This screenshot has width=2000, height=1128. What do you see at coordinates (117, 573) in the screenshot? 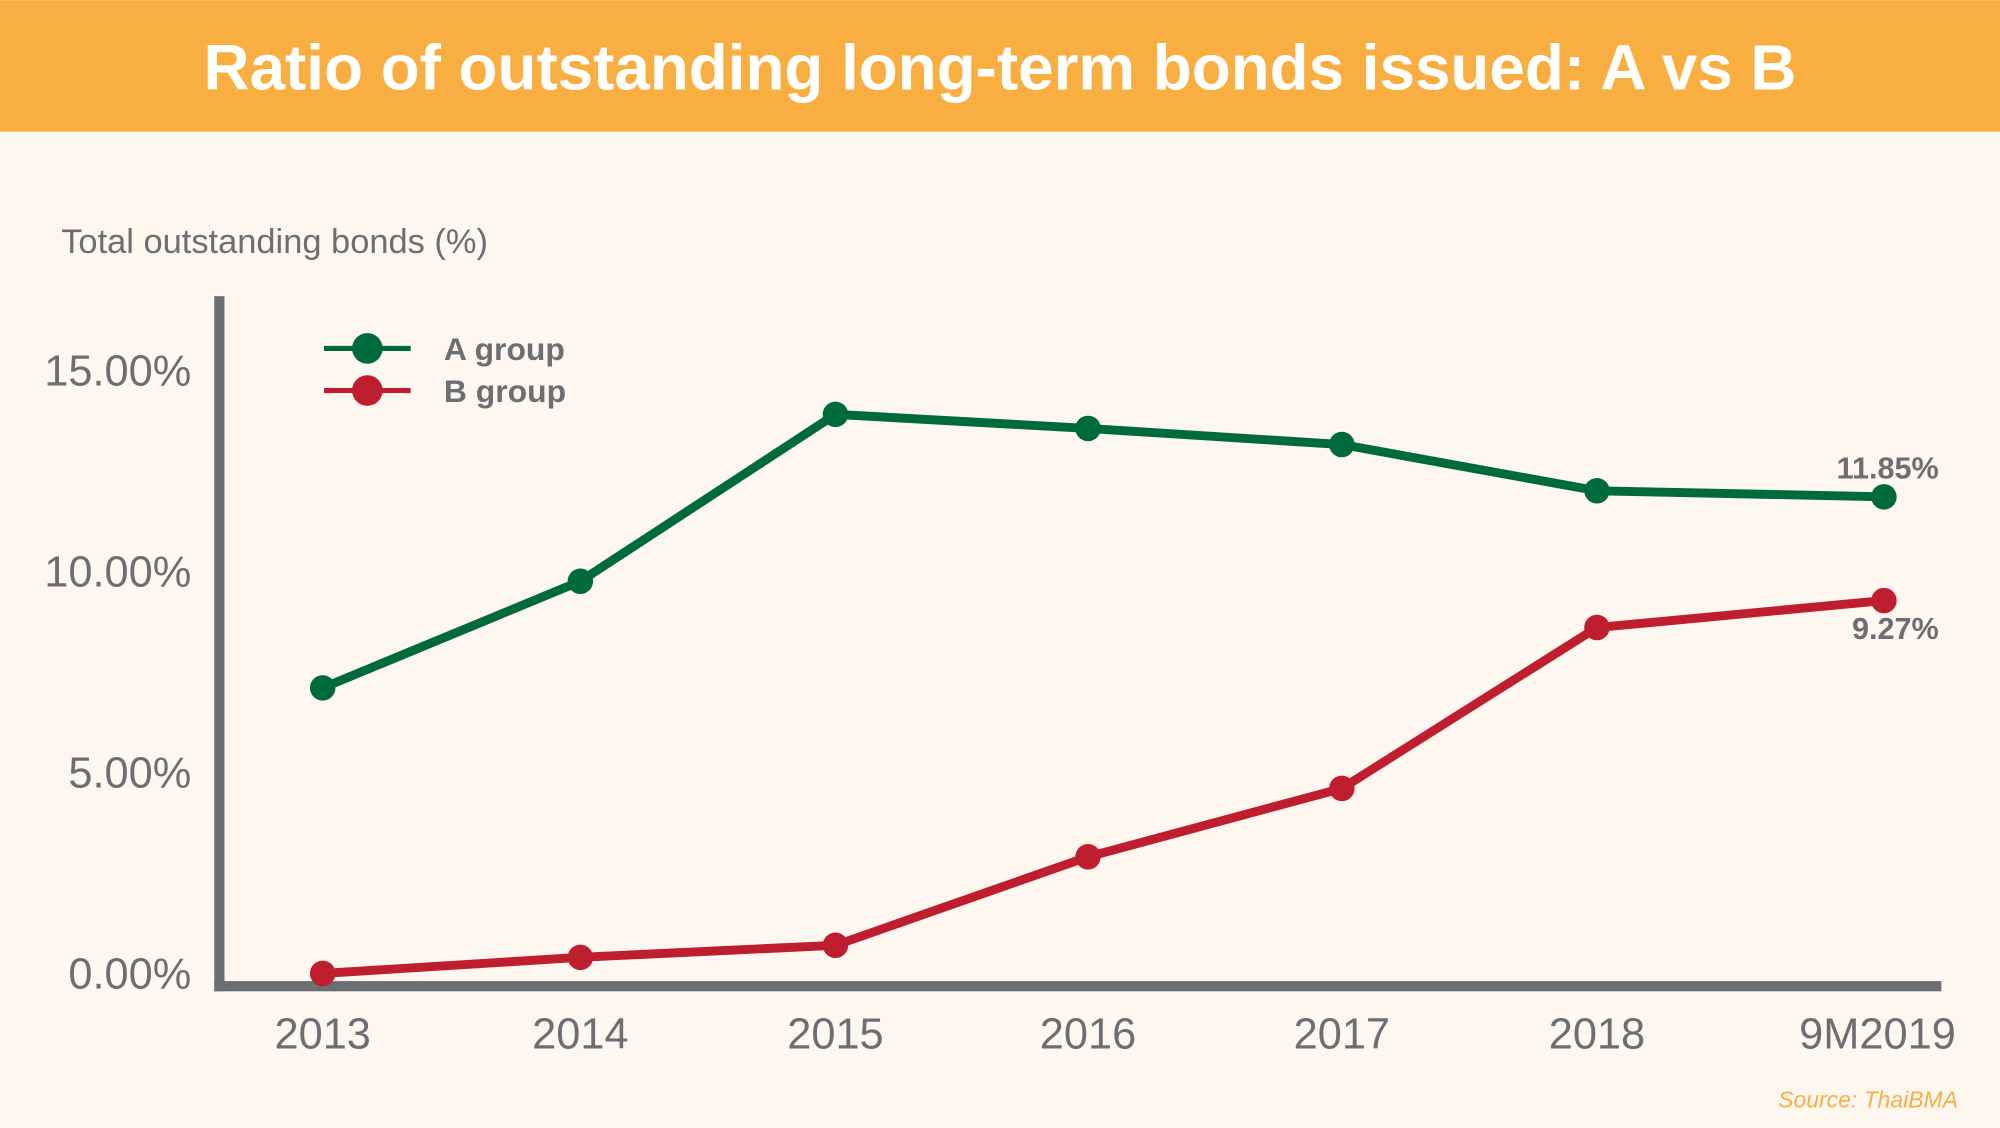
I see `y-tick-label: 10.00%` at bounding box center [117, 573].